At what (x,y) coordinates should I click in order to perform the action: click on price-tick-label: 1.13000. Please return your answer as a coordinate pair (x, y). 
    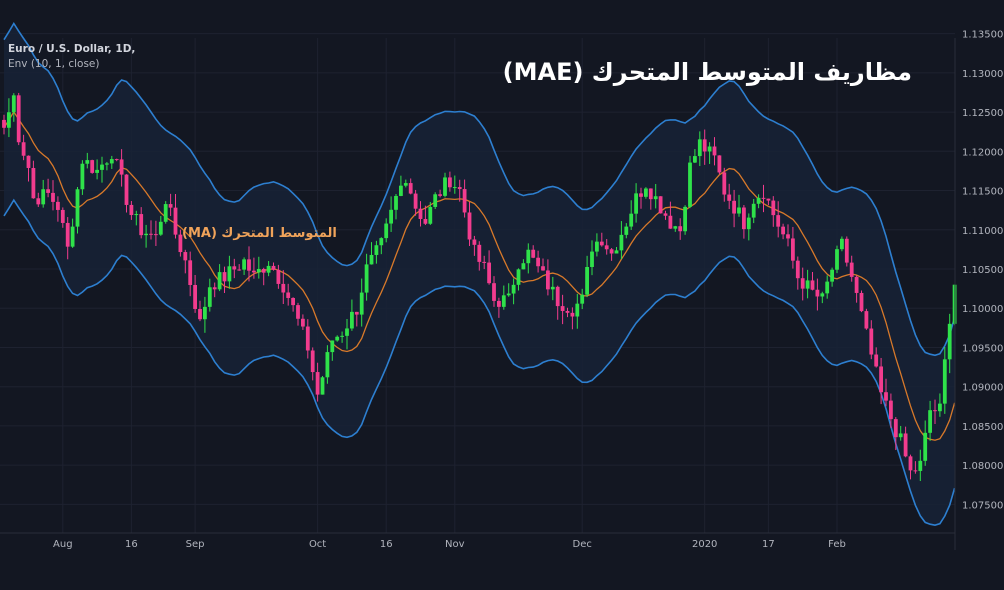
    Looking at the image, I should click on (982, 74).